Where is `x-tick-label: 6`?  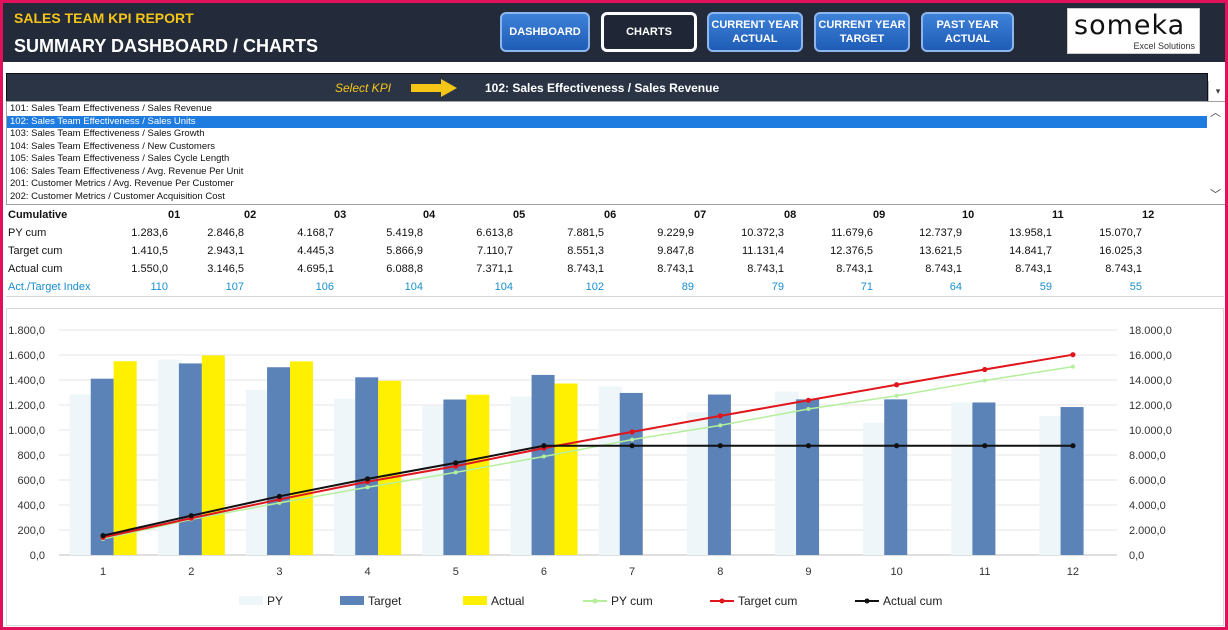
x-tick-label: 6 is located at coordinates (544, 572).